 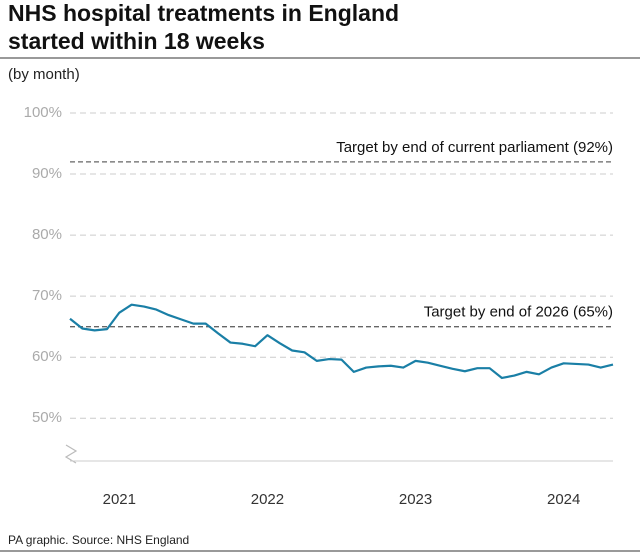 I want to click on target-label: Target by end of 2026 (65%), so click(x=518, y=312).